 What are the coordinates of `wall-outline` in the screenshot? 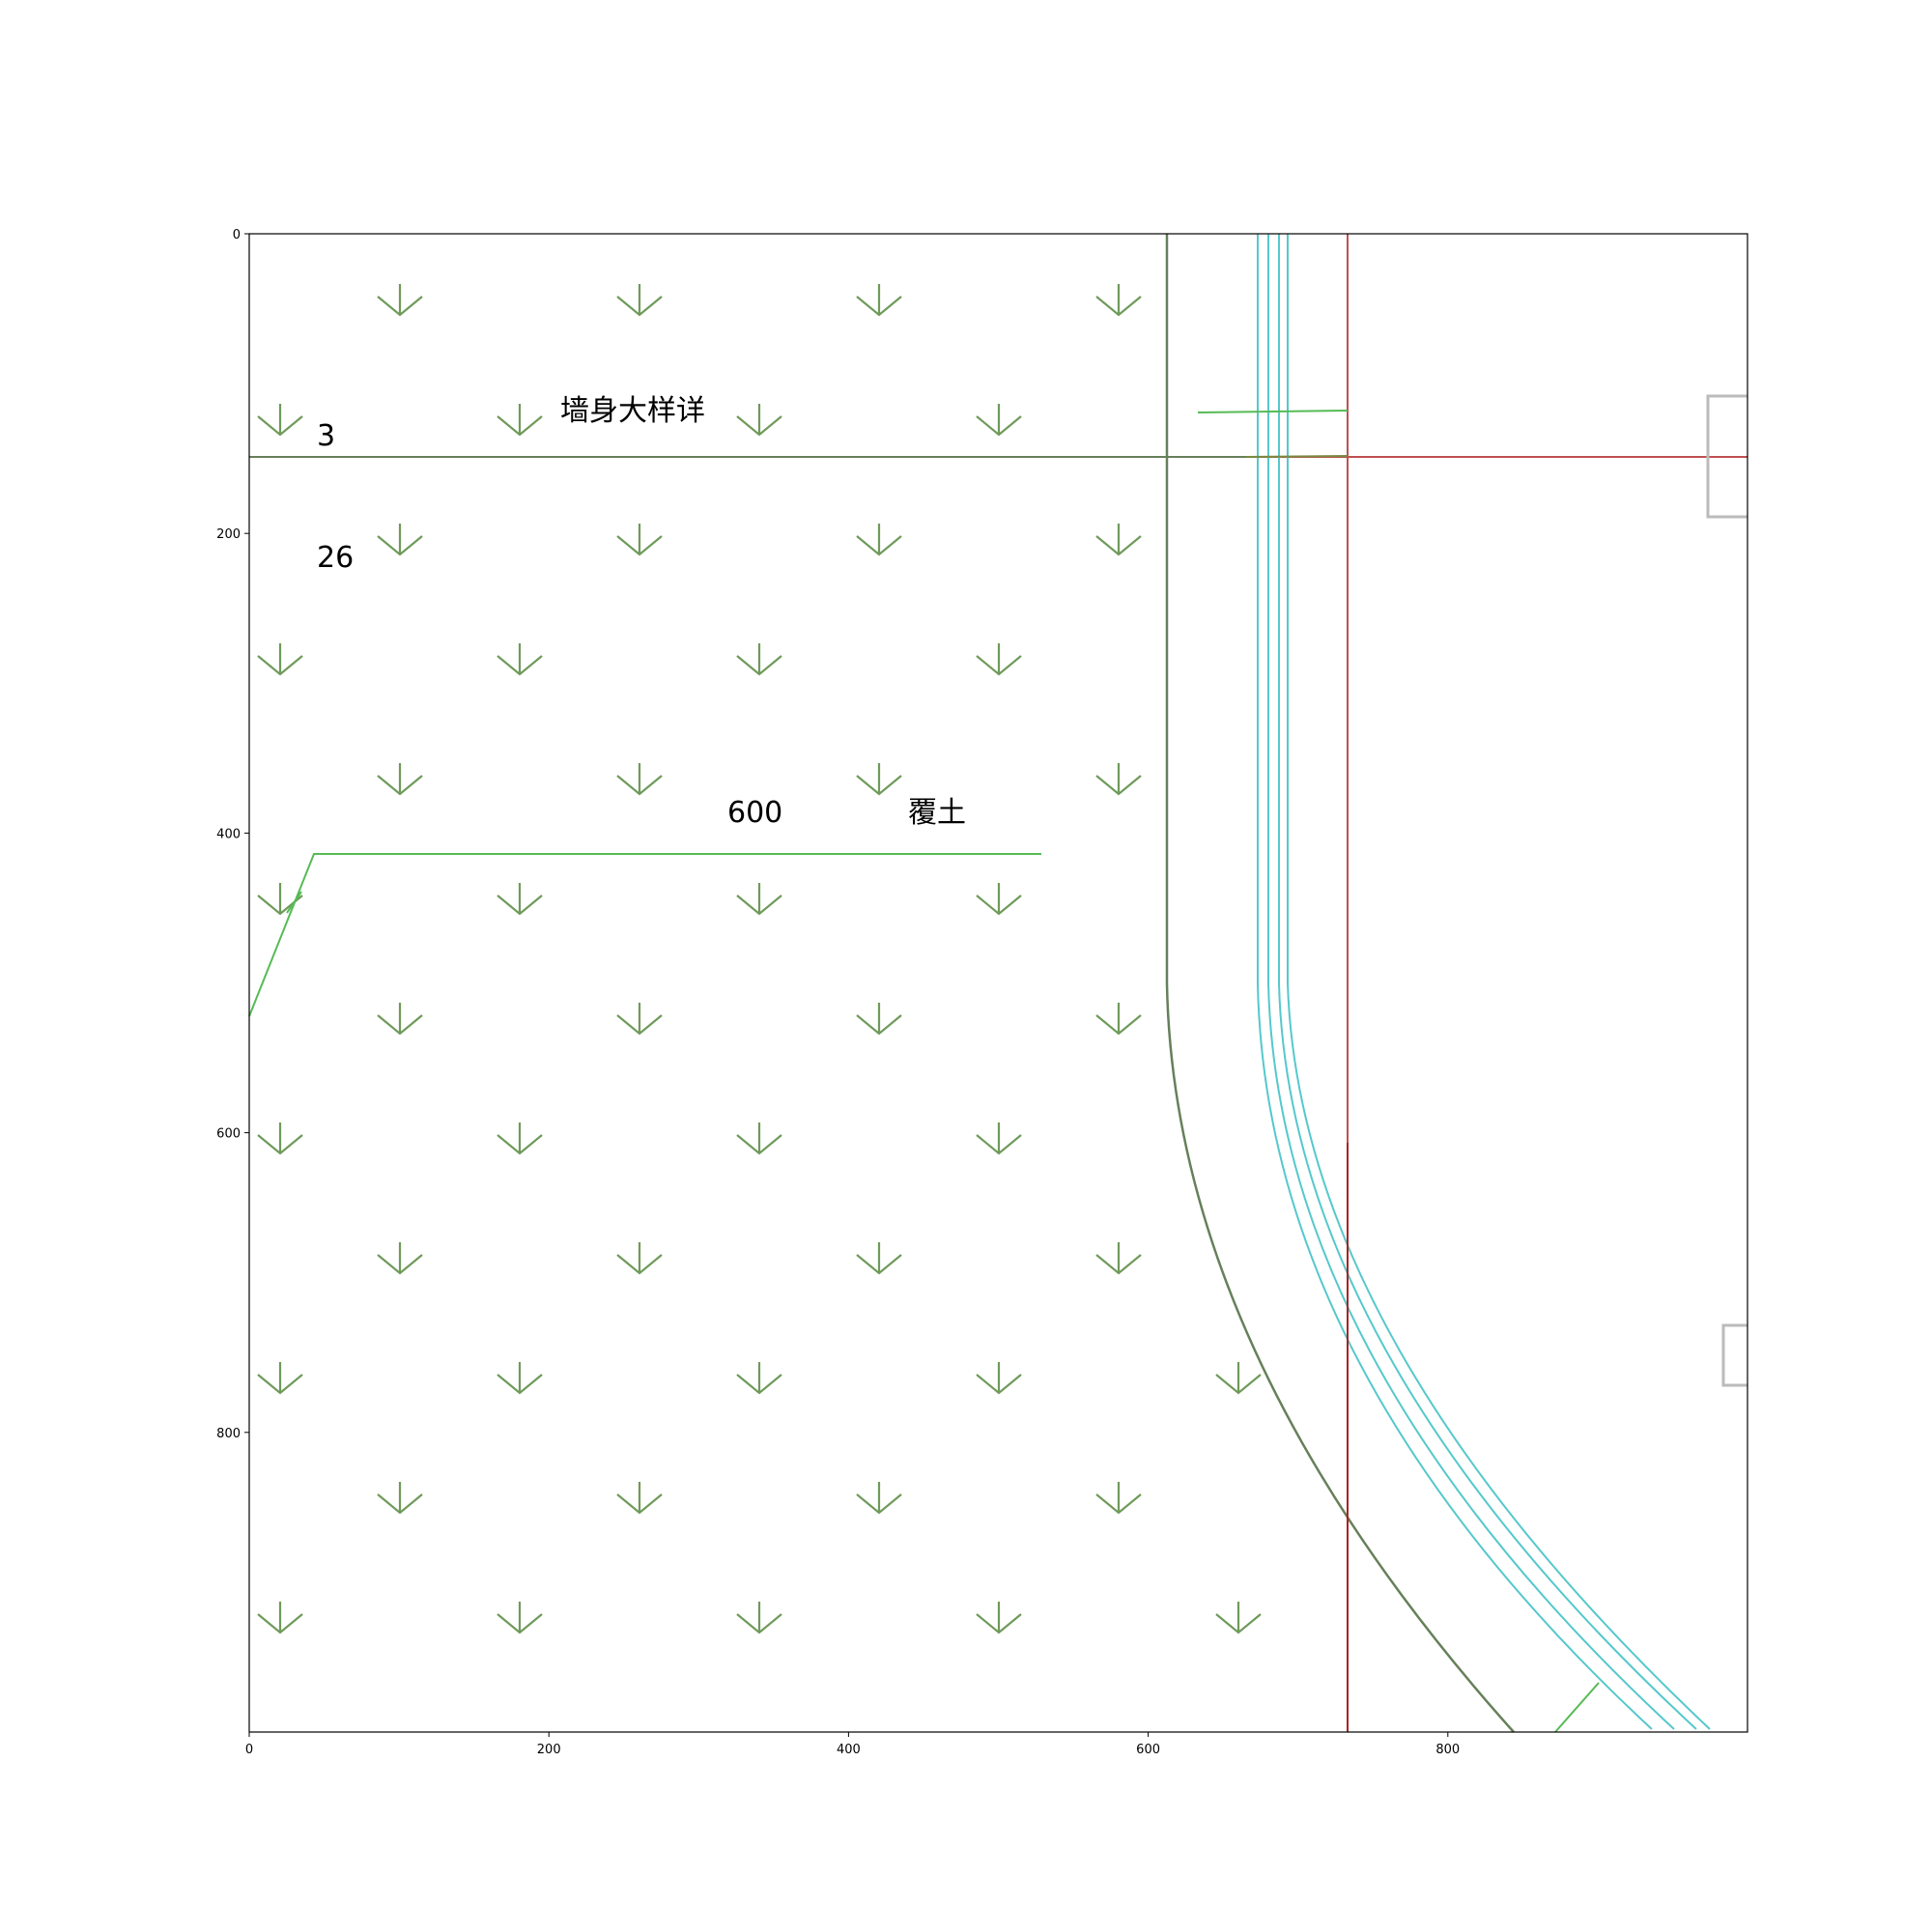 It's located at (1340, 983).